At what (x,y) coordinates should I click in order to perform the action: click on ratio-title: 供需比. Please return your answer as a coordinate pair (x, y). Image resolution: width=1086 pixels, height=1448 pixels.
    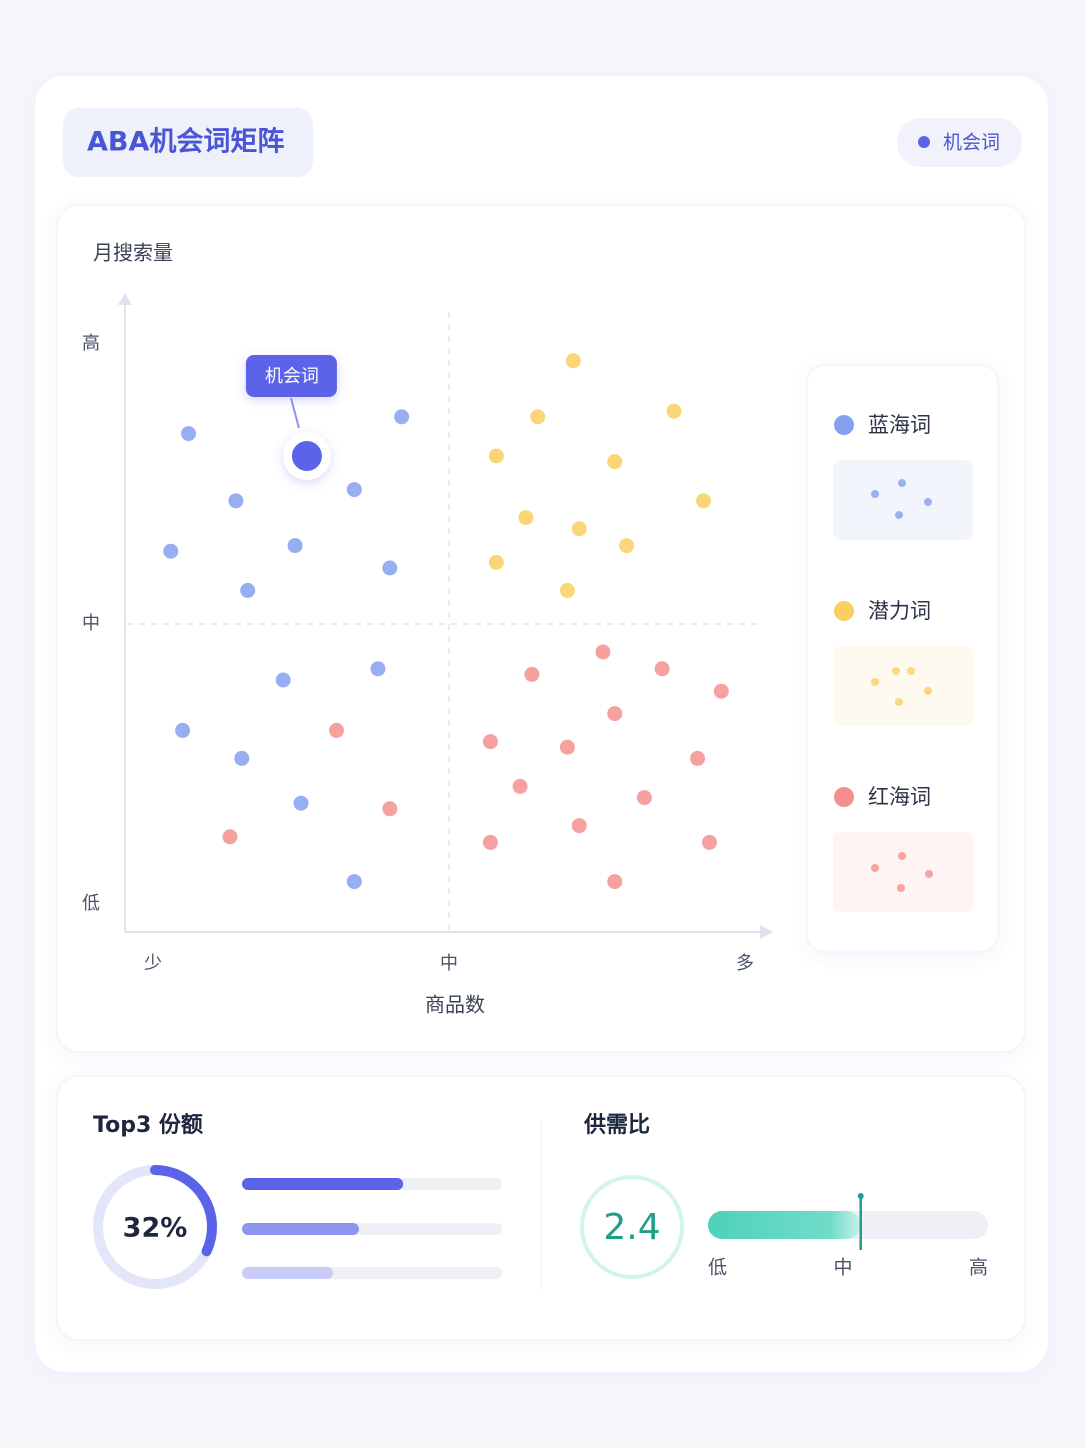
    Looking at the image, I should click on (616, 1125).